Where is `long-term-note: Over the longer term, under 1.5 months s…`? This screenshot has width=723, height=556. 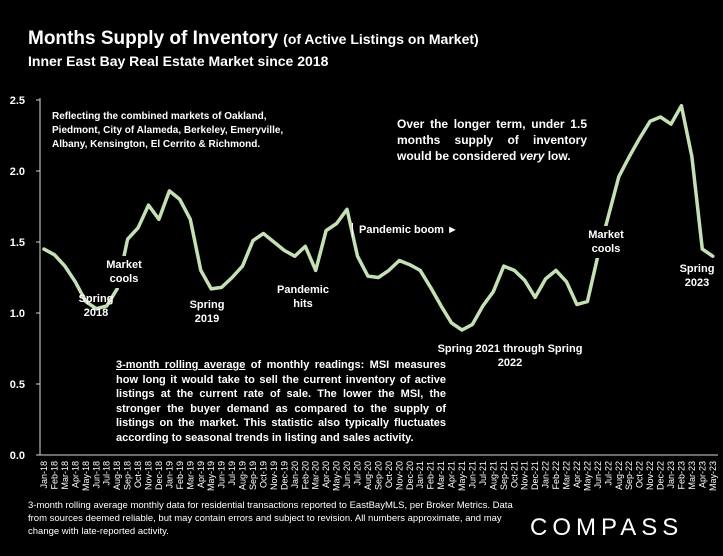
long-term-note: Over the longer term, under 1.5 months s… is located at coordinates (492, 140).